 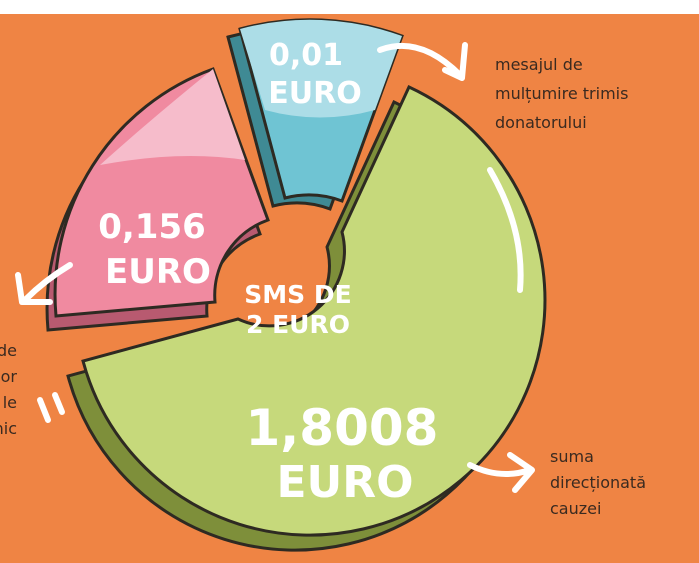 What do you see at coordinates (342, 428) in the screenshot?
I see `segment-amount: 1,8008` at bounding box center [342, 428].